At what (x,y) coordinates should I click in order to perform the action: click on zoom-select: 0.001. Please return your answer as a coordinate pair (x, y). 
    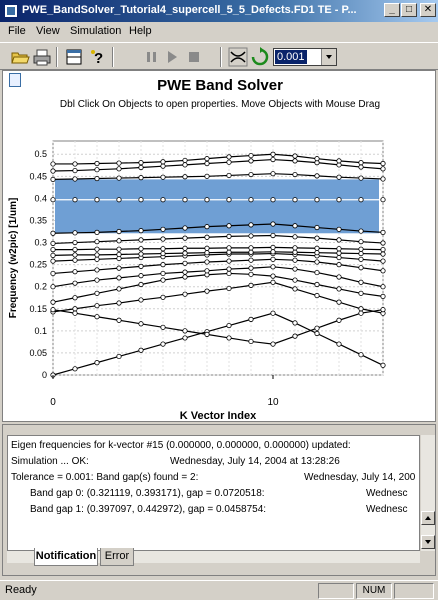
    Looking at the image, I should click on (305, 57).